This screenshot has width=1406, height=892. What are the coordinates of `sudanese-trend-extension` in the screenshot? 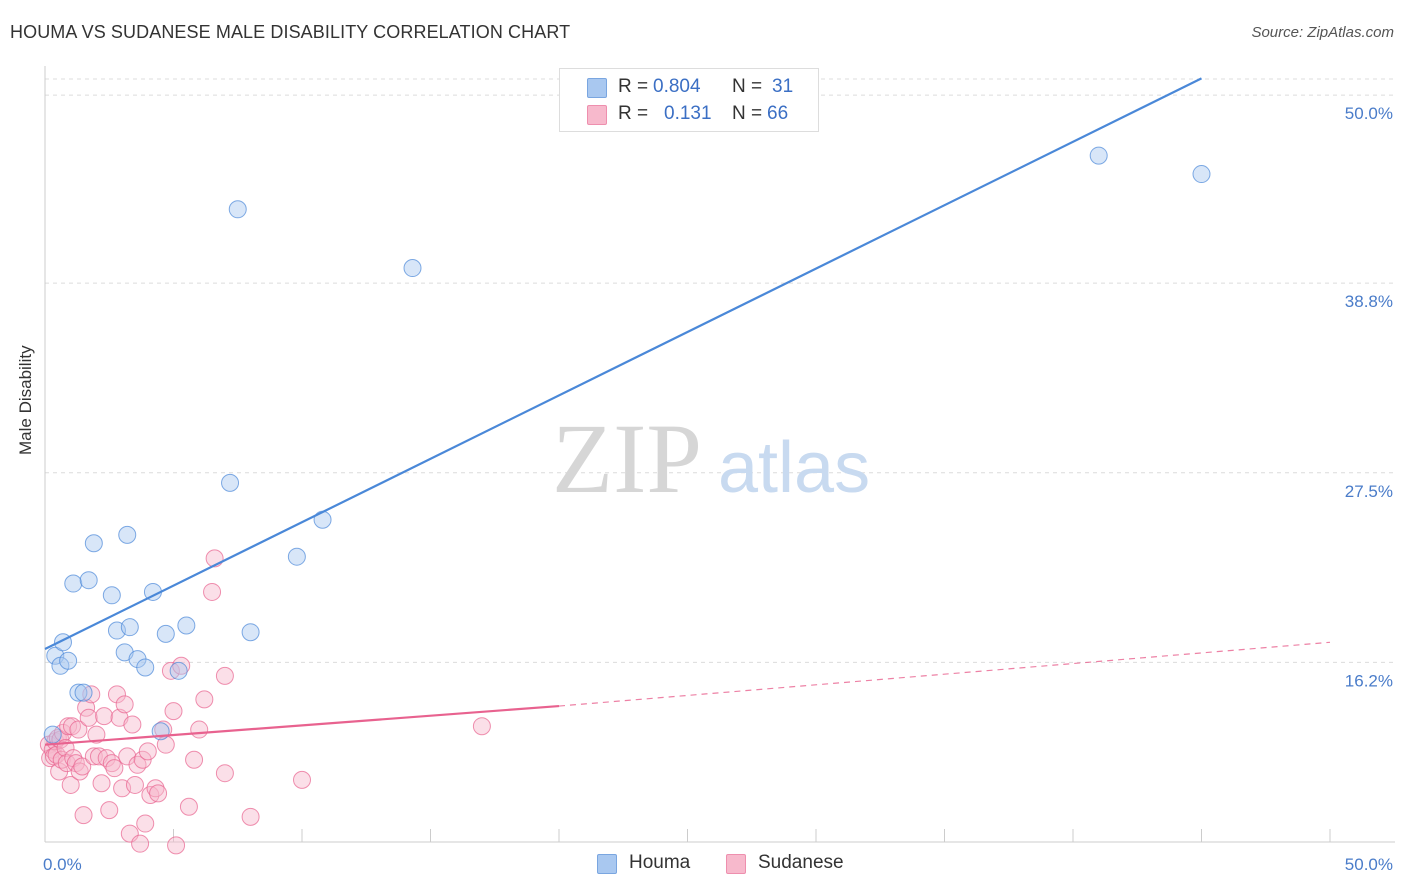 It's located at (944, 674).